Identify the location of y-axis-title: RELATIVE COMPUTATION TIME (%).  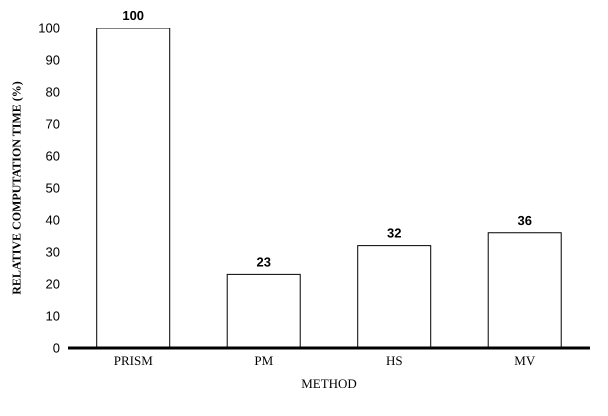
(16, 188).